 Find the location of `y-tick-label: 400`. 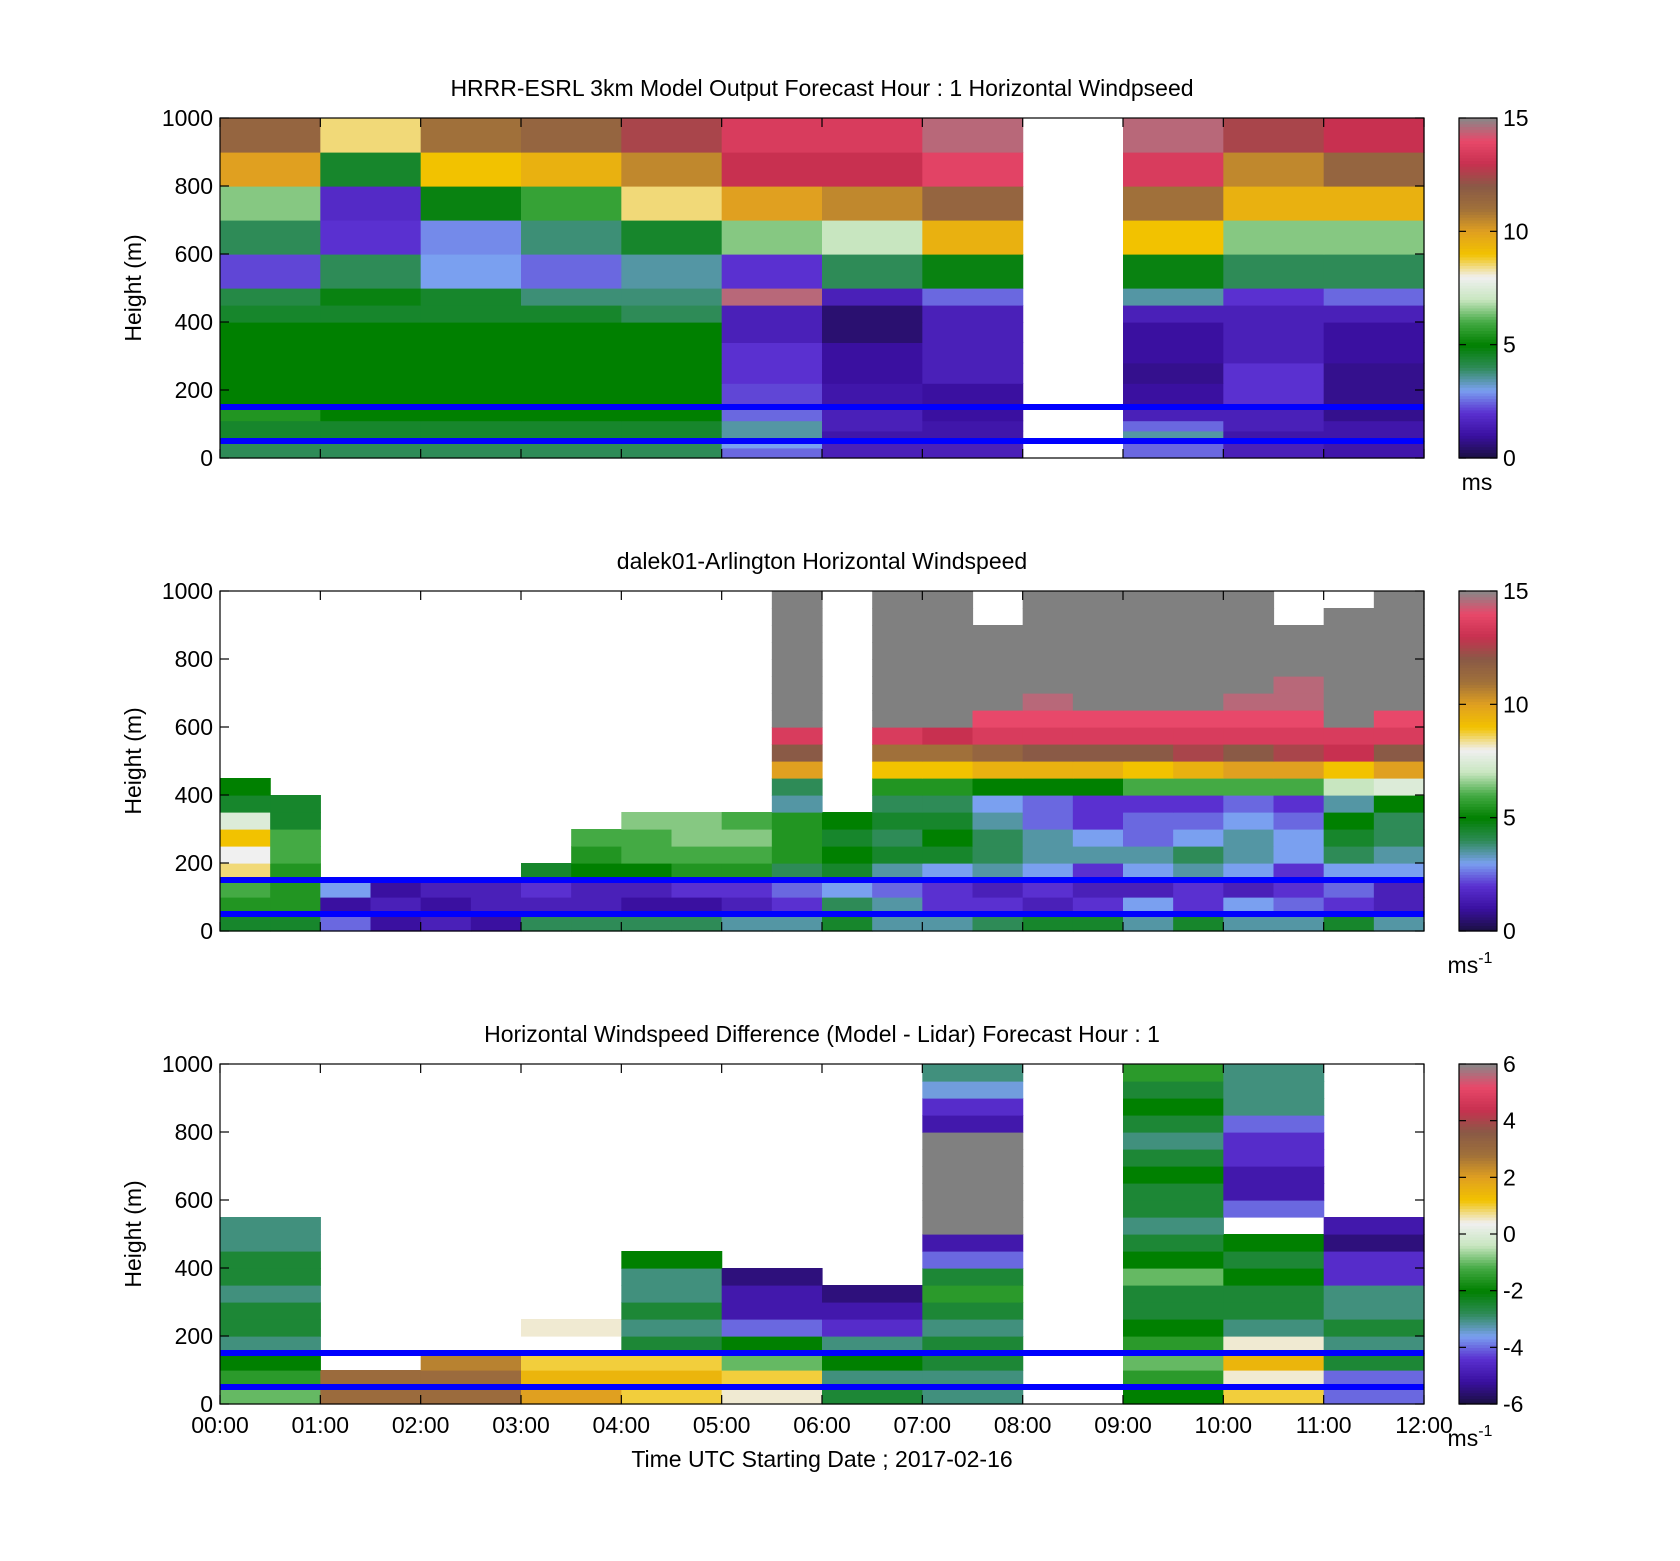

y-tick-label: 400 is located at coordinates (194, 322).